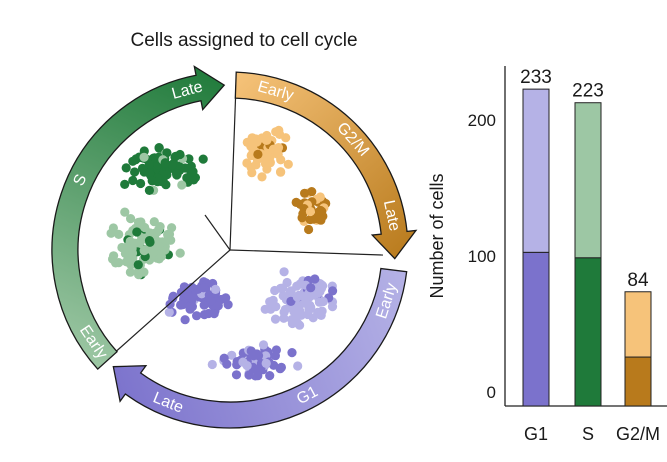 Image resolution: width=667 pixels, height=462 pixels. Describe the element at coordinates (326, 165) in the screenshot. I see `g2m-phase-arc-arrow` at that location.